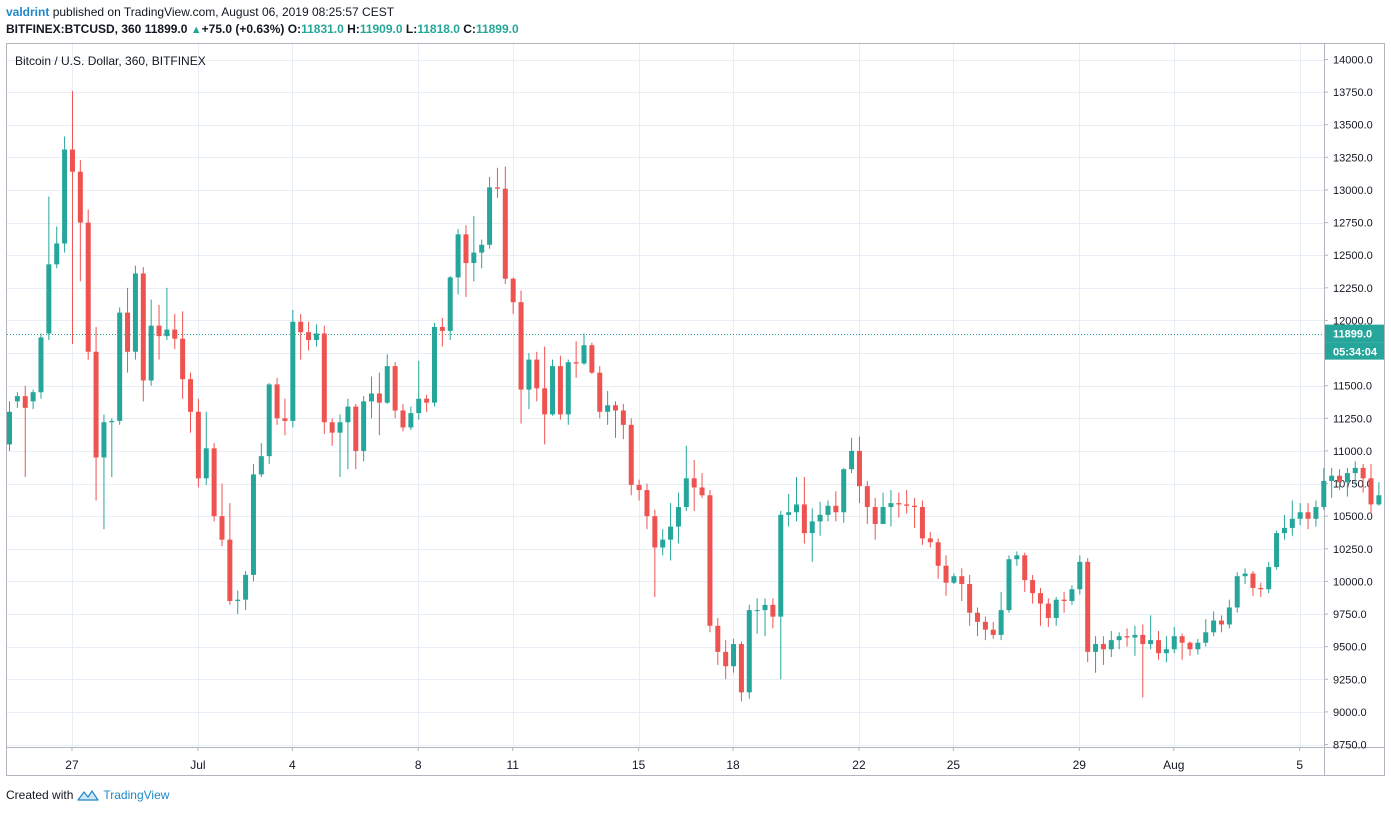 The image size is (1391, 813). I want to click on price-tick-label: 9500.0, so click(1350, 648).